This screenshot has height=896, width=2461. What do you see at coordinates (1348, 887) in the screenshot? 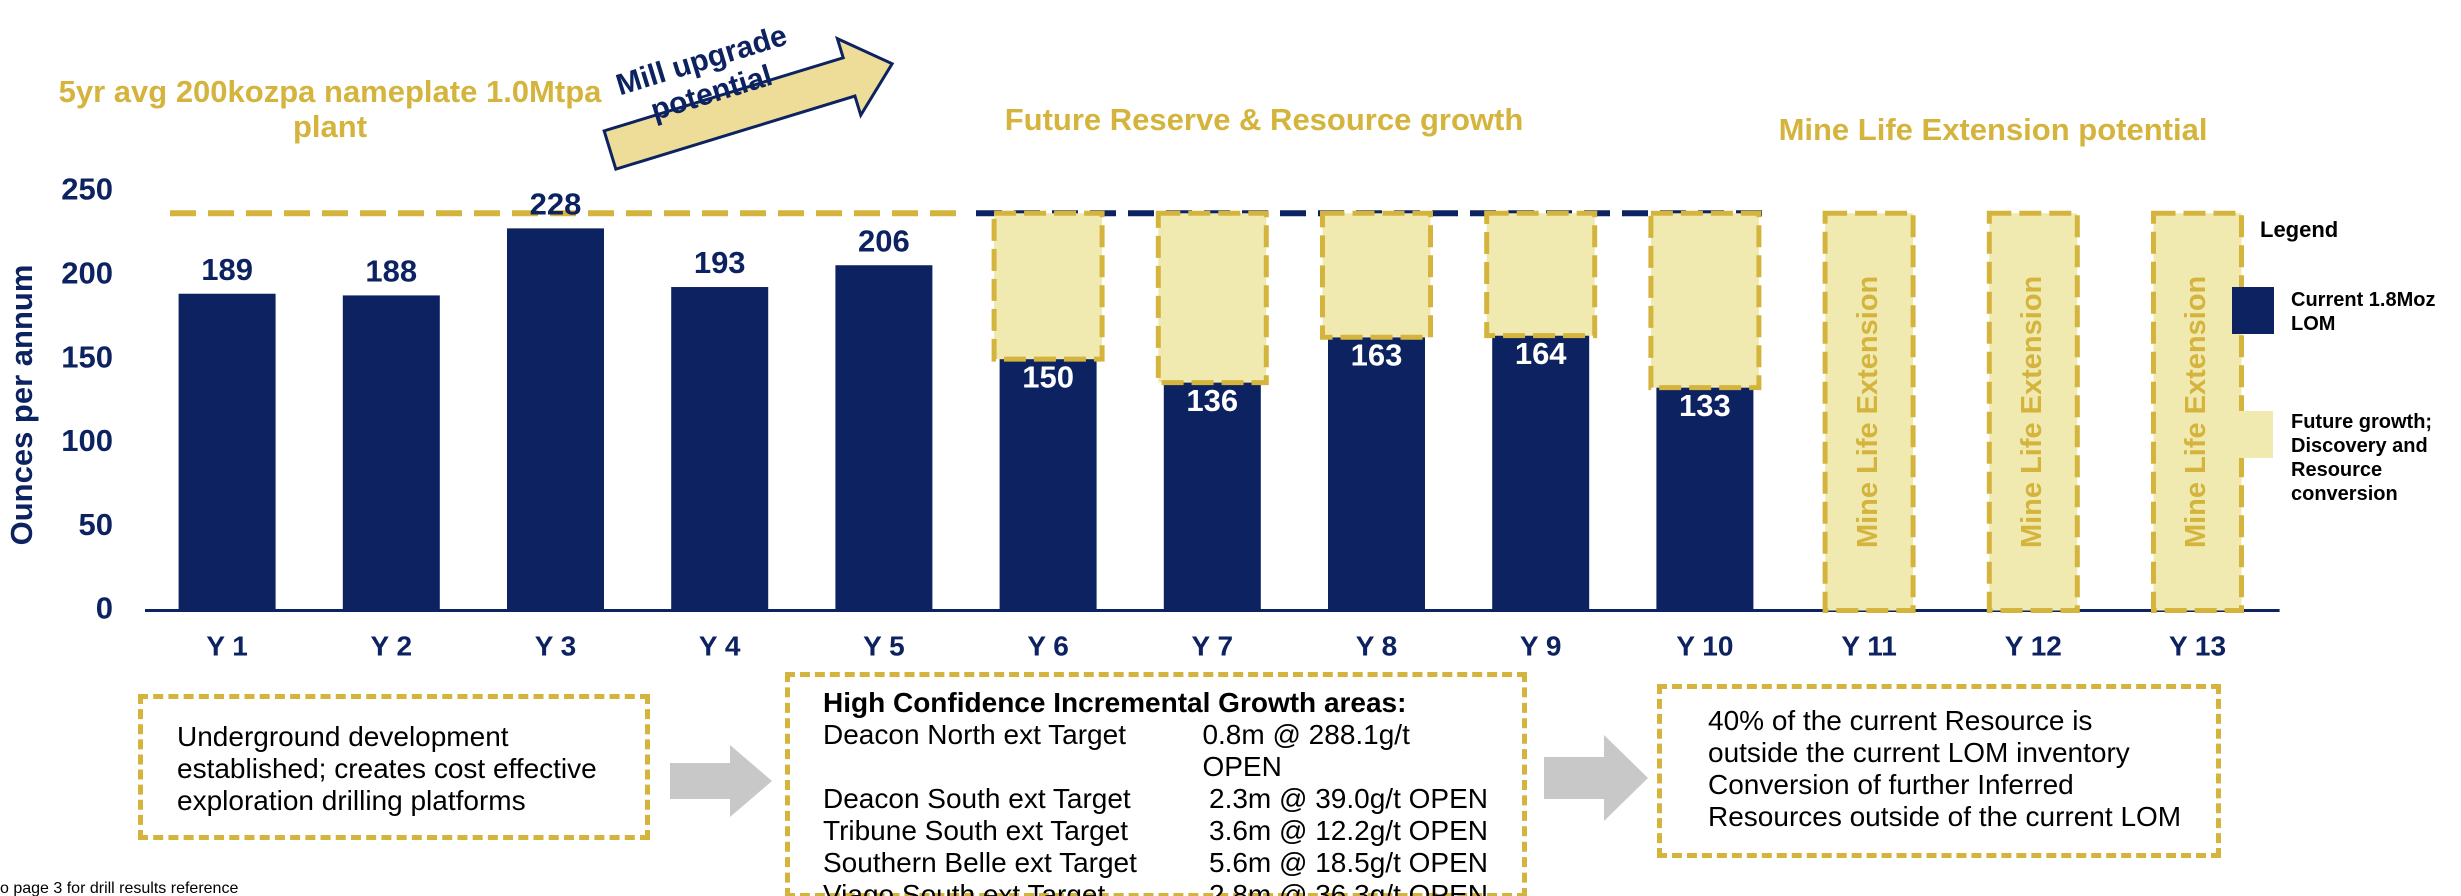
I see `target-result: 2.8m @ 36.3g/t OPEN` at bounding box center [1348, 887].